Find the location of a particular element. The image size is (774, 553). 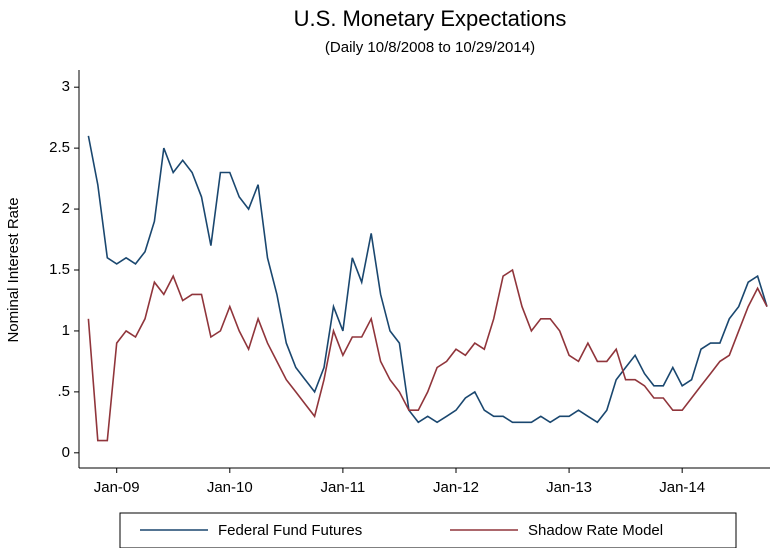

legend-label: Shadow Rate Model is located at coordinates (595, 530).